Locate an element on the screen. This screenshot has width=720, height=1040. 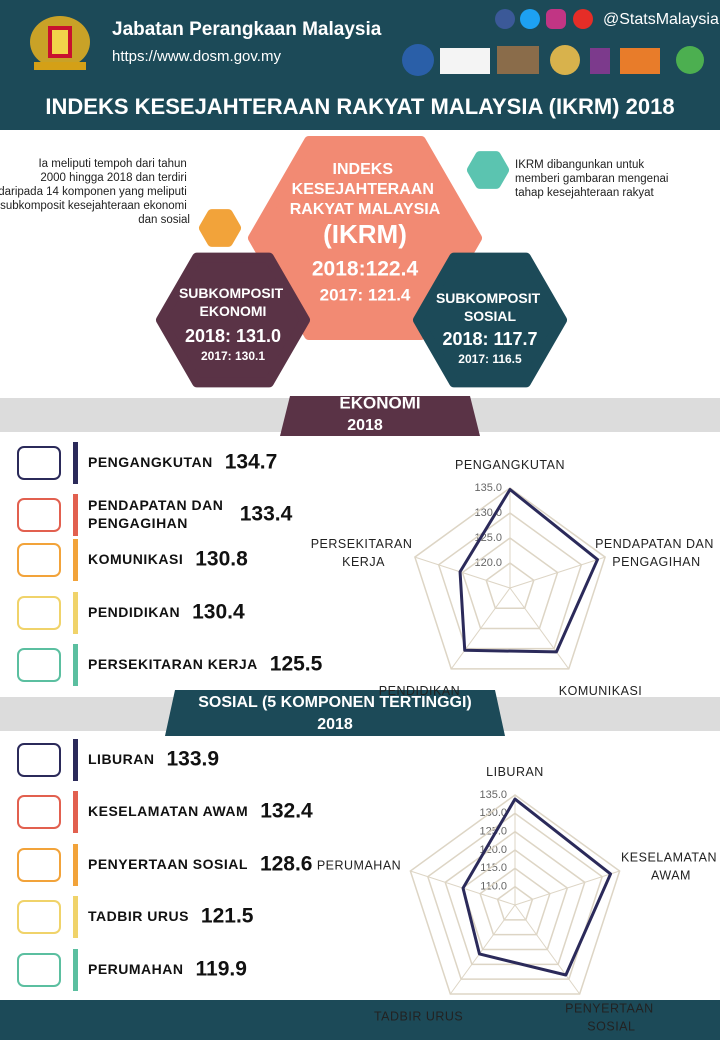
radar-label: PENDIDIKAN is located at coordinates (419, 692).